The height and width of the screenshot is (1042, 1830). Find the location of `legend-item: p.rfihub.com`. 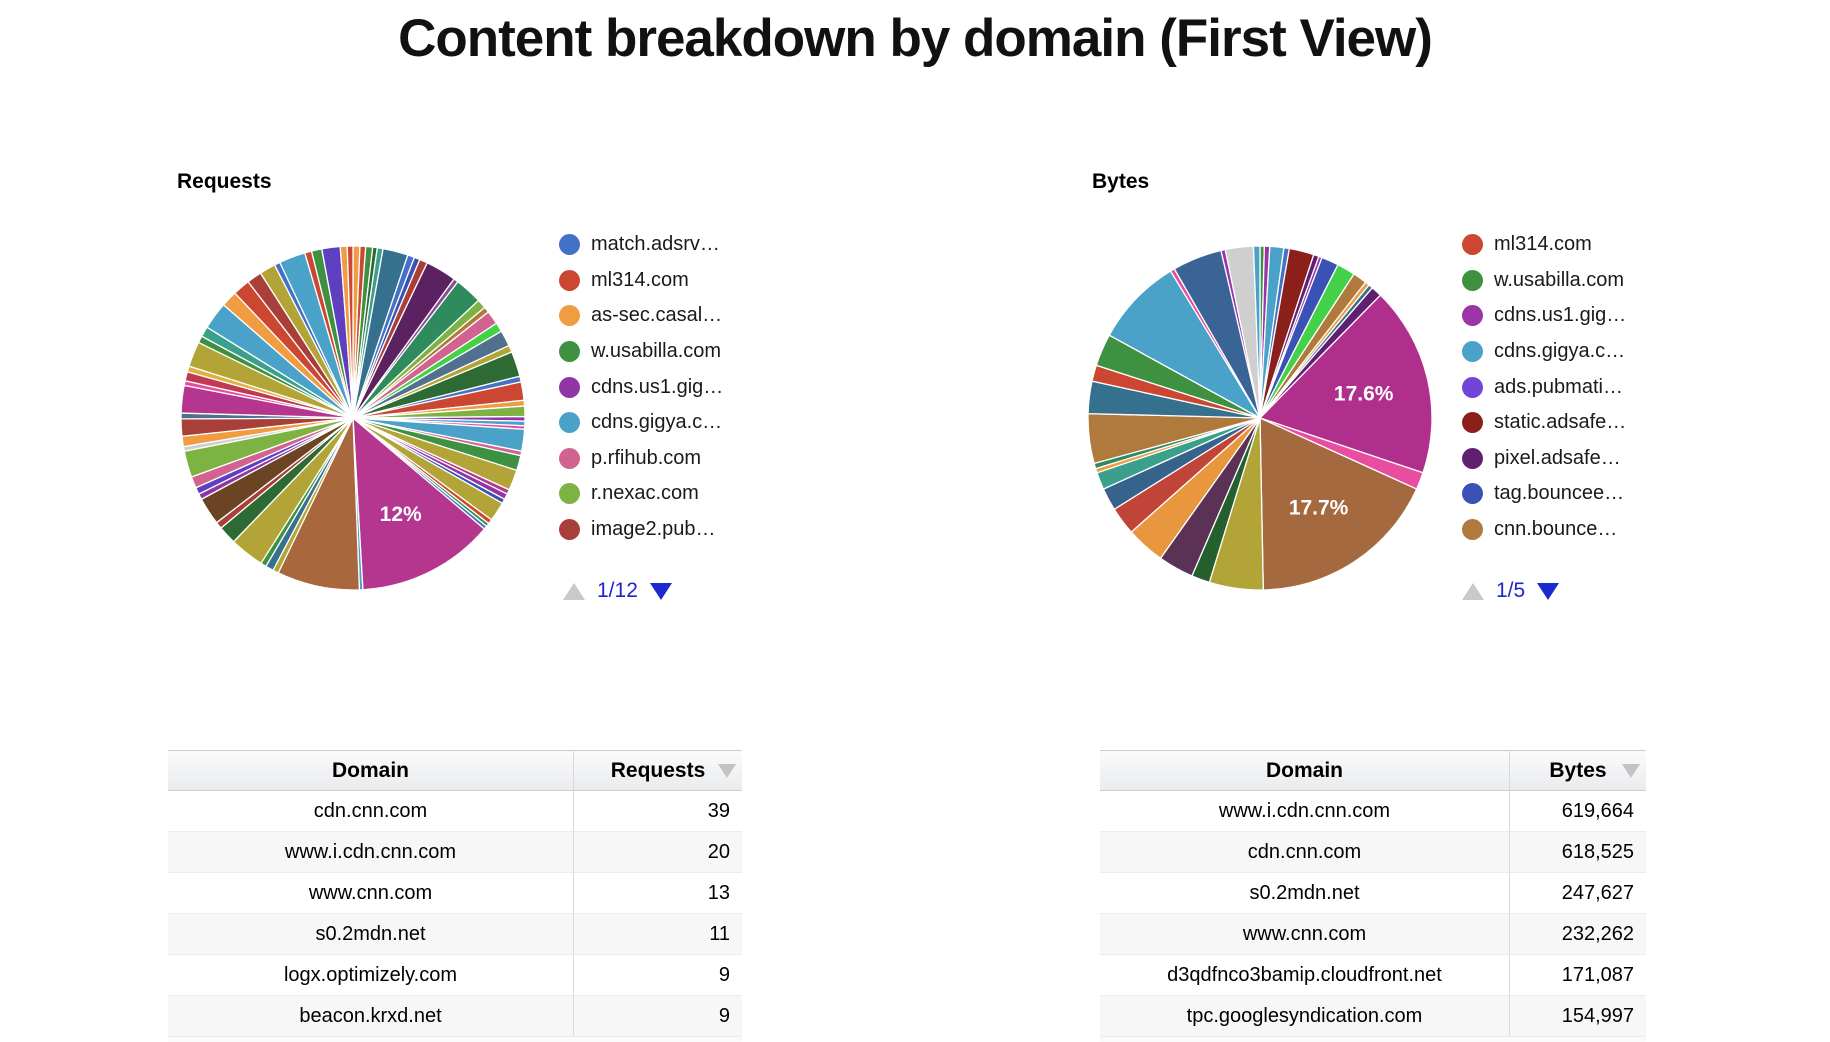

legend-item: p.rfihub.com is located at coordinates (659, 459).